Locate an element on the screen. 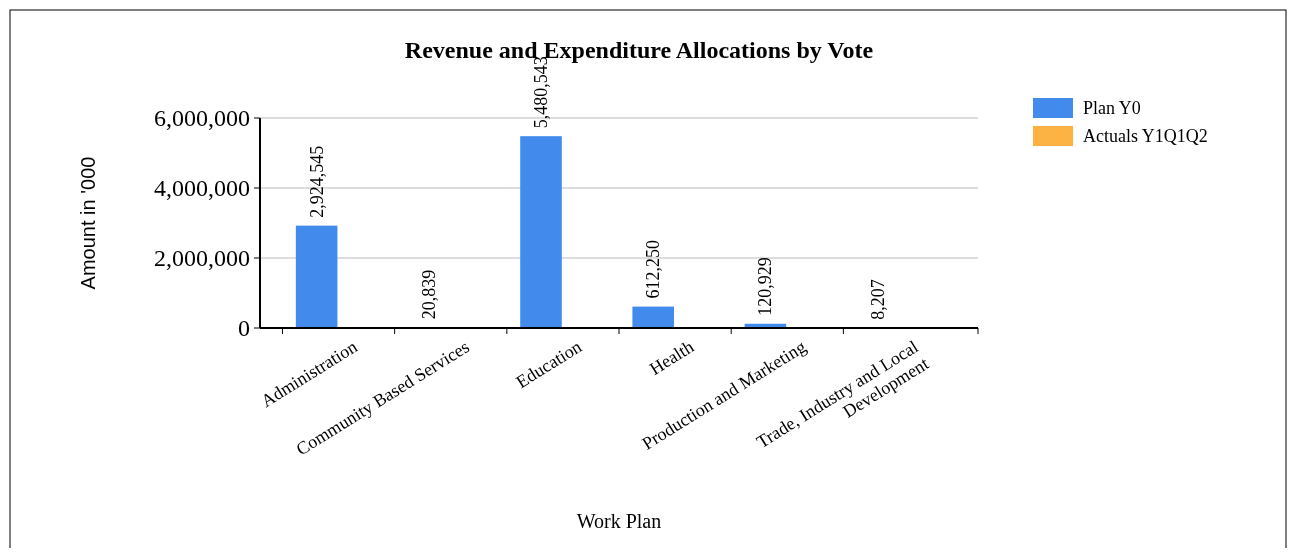 Image resolution: width=1290 pixels, height=552 pixels. x-axis-title: Work Plan is located at coordinates (619, 521).